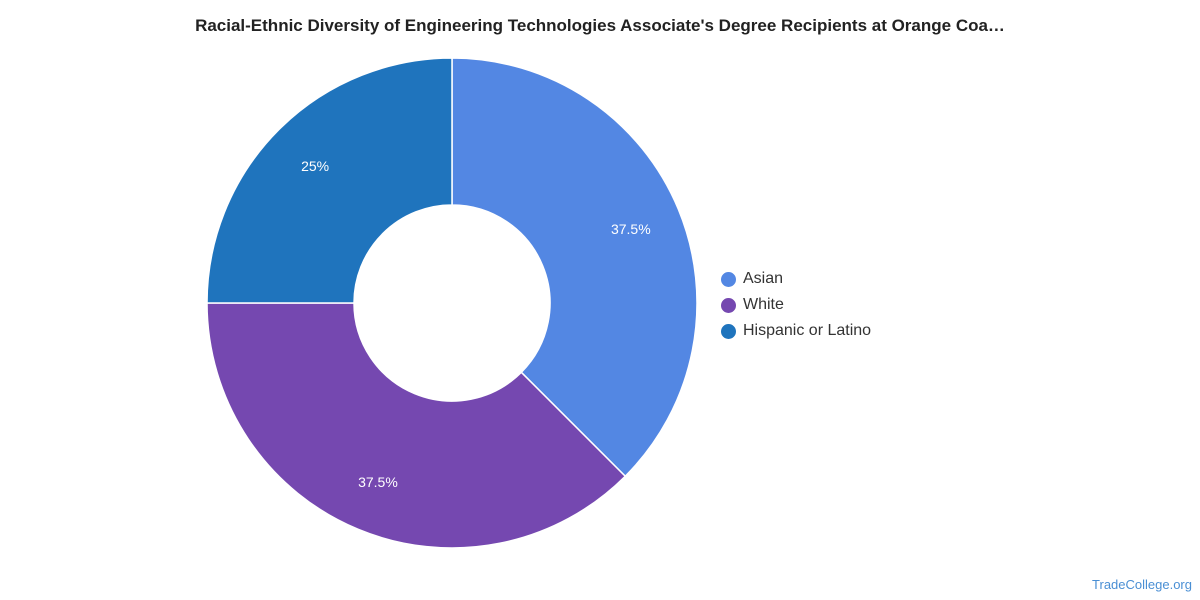 The width and height of the screenshot is (1200, 600). Describe the element at coordinates (763, 304) in the screenshot. I see `legend-label-white: White` at that location.